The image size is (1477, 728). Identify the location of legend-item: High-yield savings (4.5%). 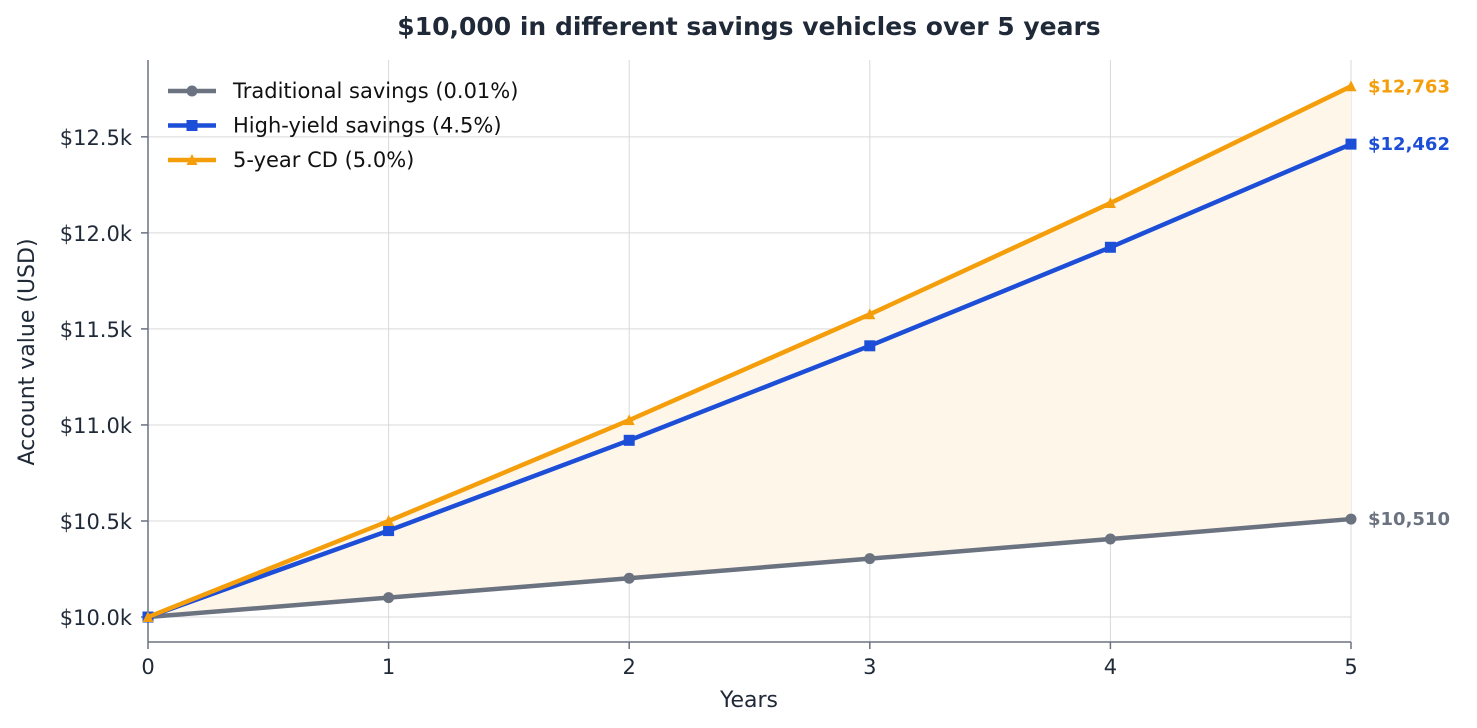
(335, 126).